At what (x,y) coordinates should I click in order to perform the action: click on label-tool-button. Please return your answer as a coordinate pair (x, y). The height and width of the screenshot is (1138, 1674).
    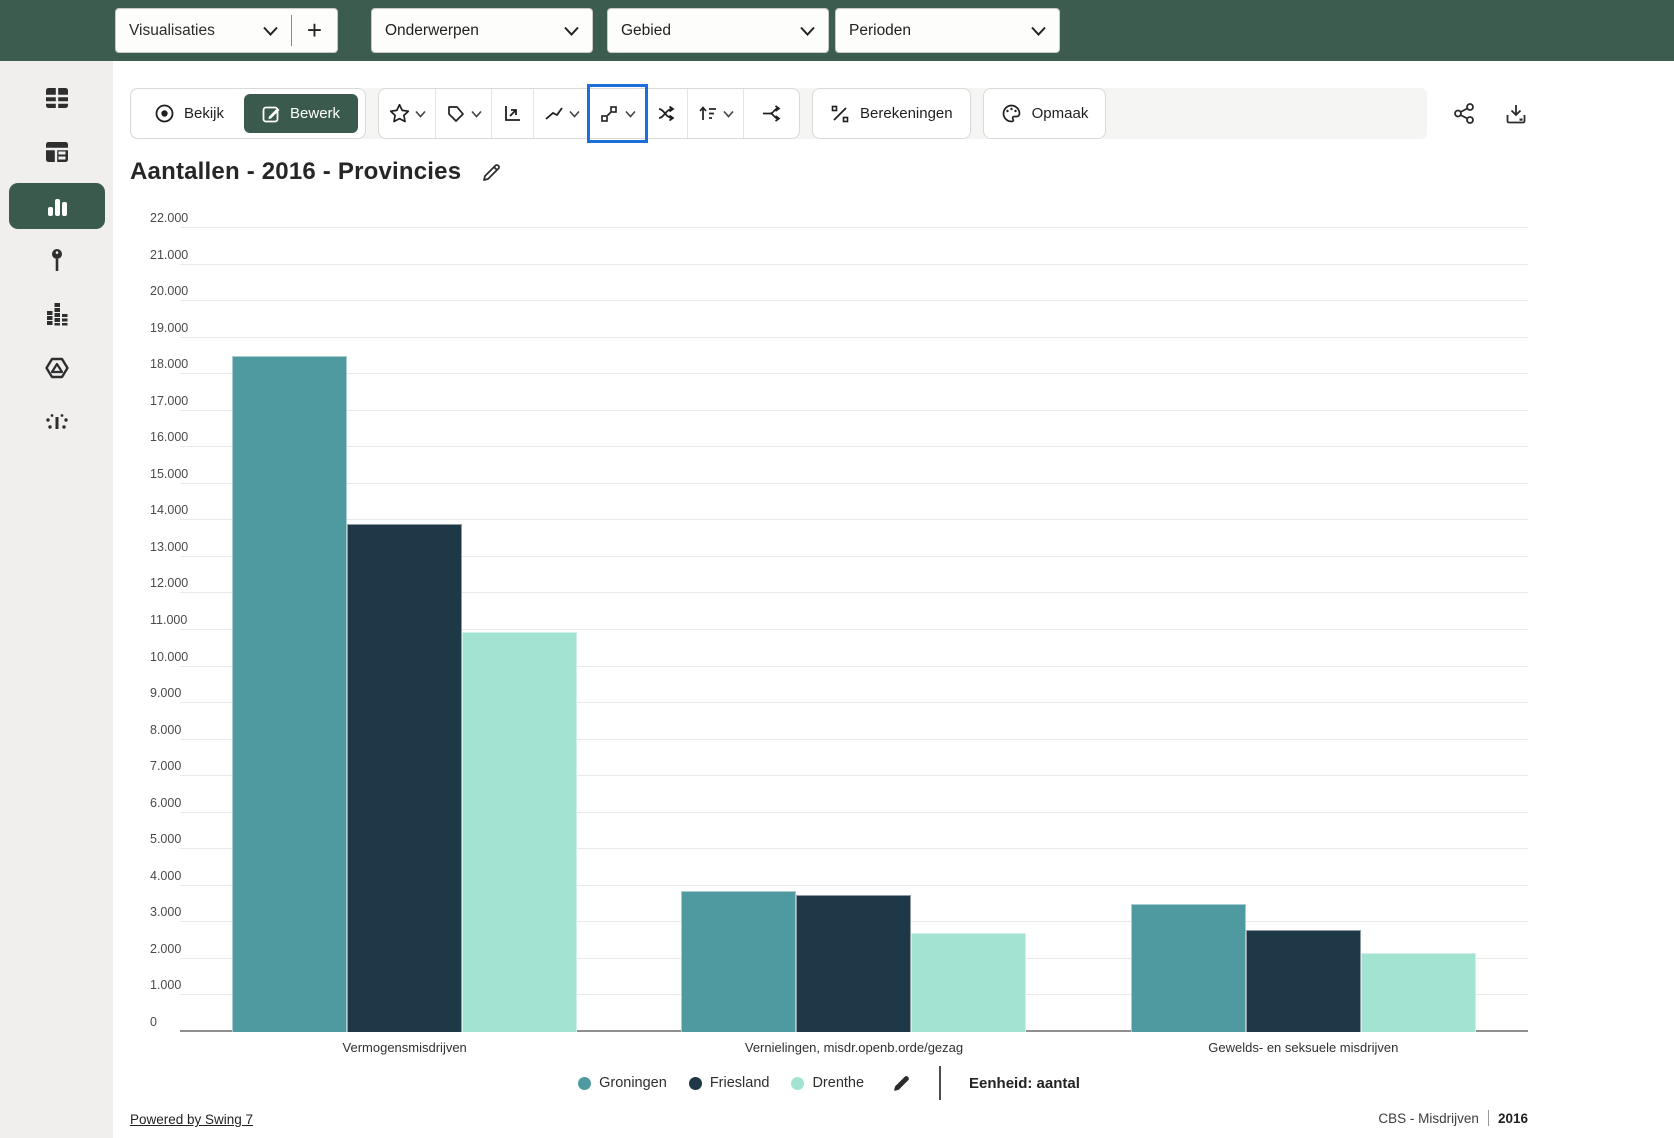
    Looking at the image, I should click on (463, 113).